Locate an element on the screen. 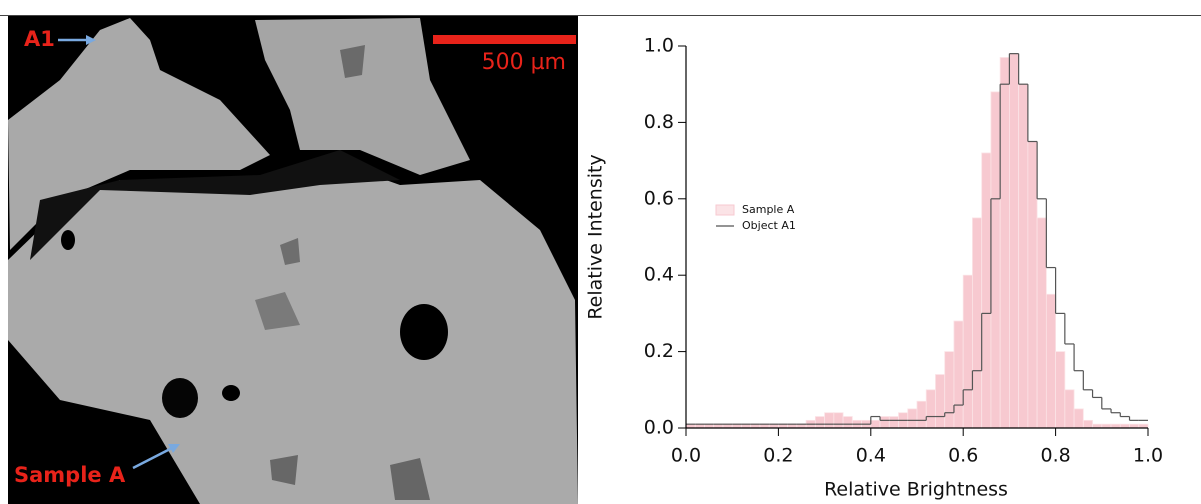 The width and height of the screenshot is (1201, 504). object-label: A1 is located at coordinates (39, 39).